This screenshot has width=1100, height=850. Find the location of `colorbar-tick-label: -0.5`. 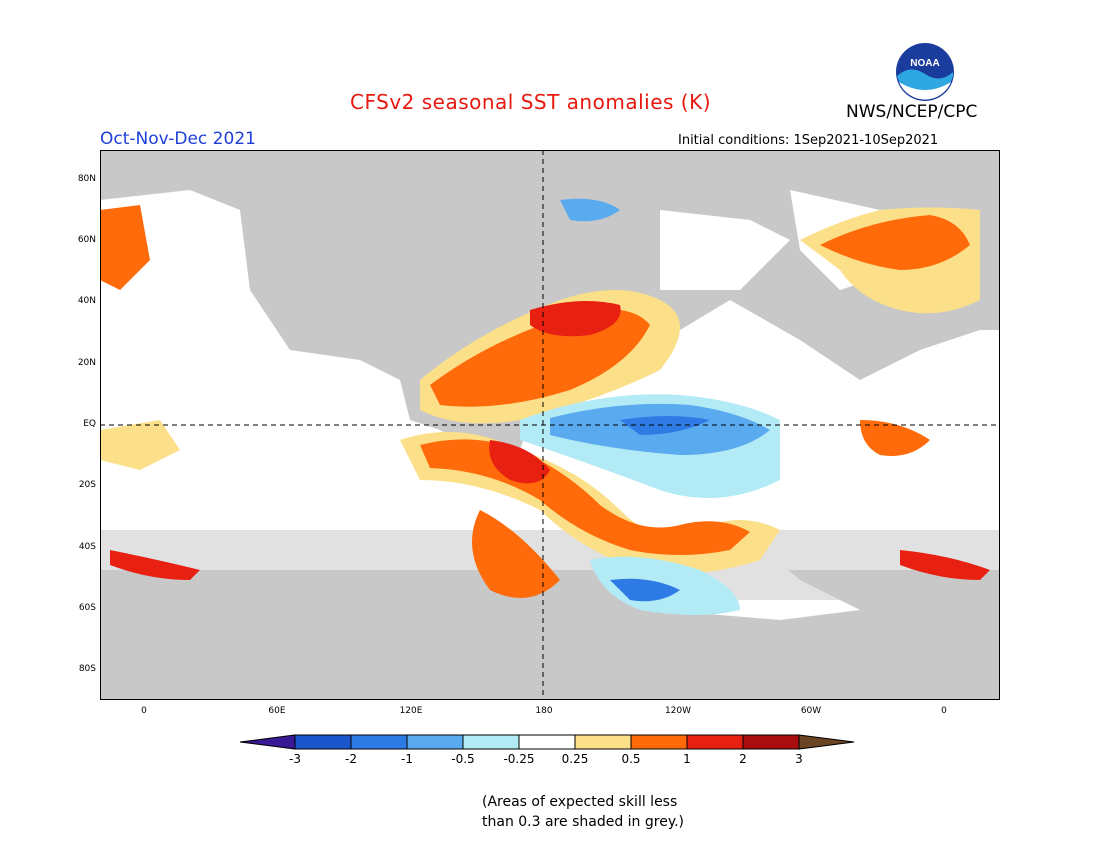

colorbar-tick-label: -0.5 is located at coordinates (463, 759).